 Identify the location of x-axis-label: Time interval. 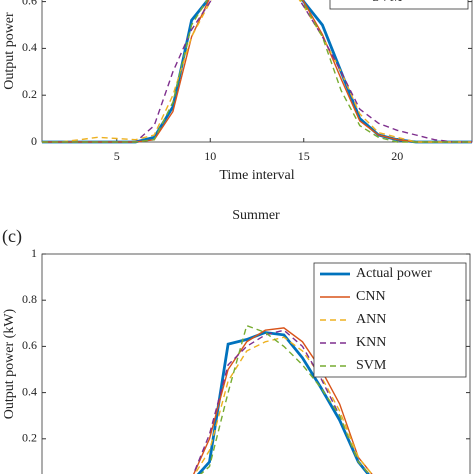
(256, 175).